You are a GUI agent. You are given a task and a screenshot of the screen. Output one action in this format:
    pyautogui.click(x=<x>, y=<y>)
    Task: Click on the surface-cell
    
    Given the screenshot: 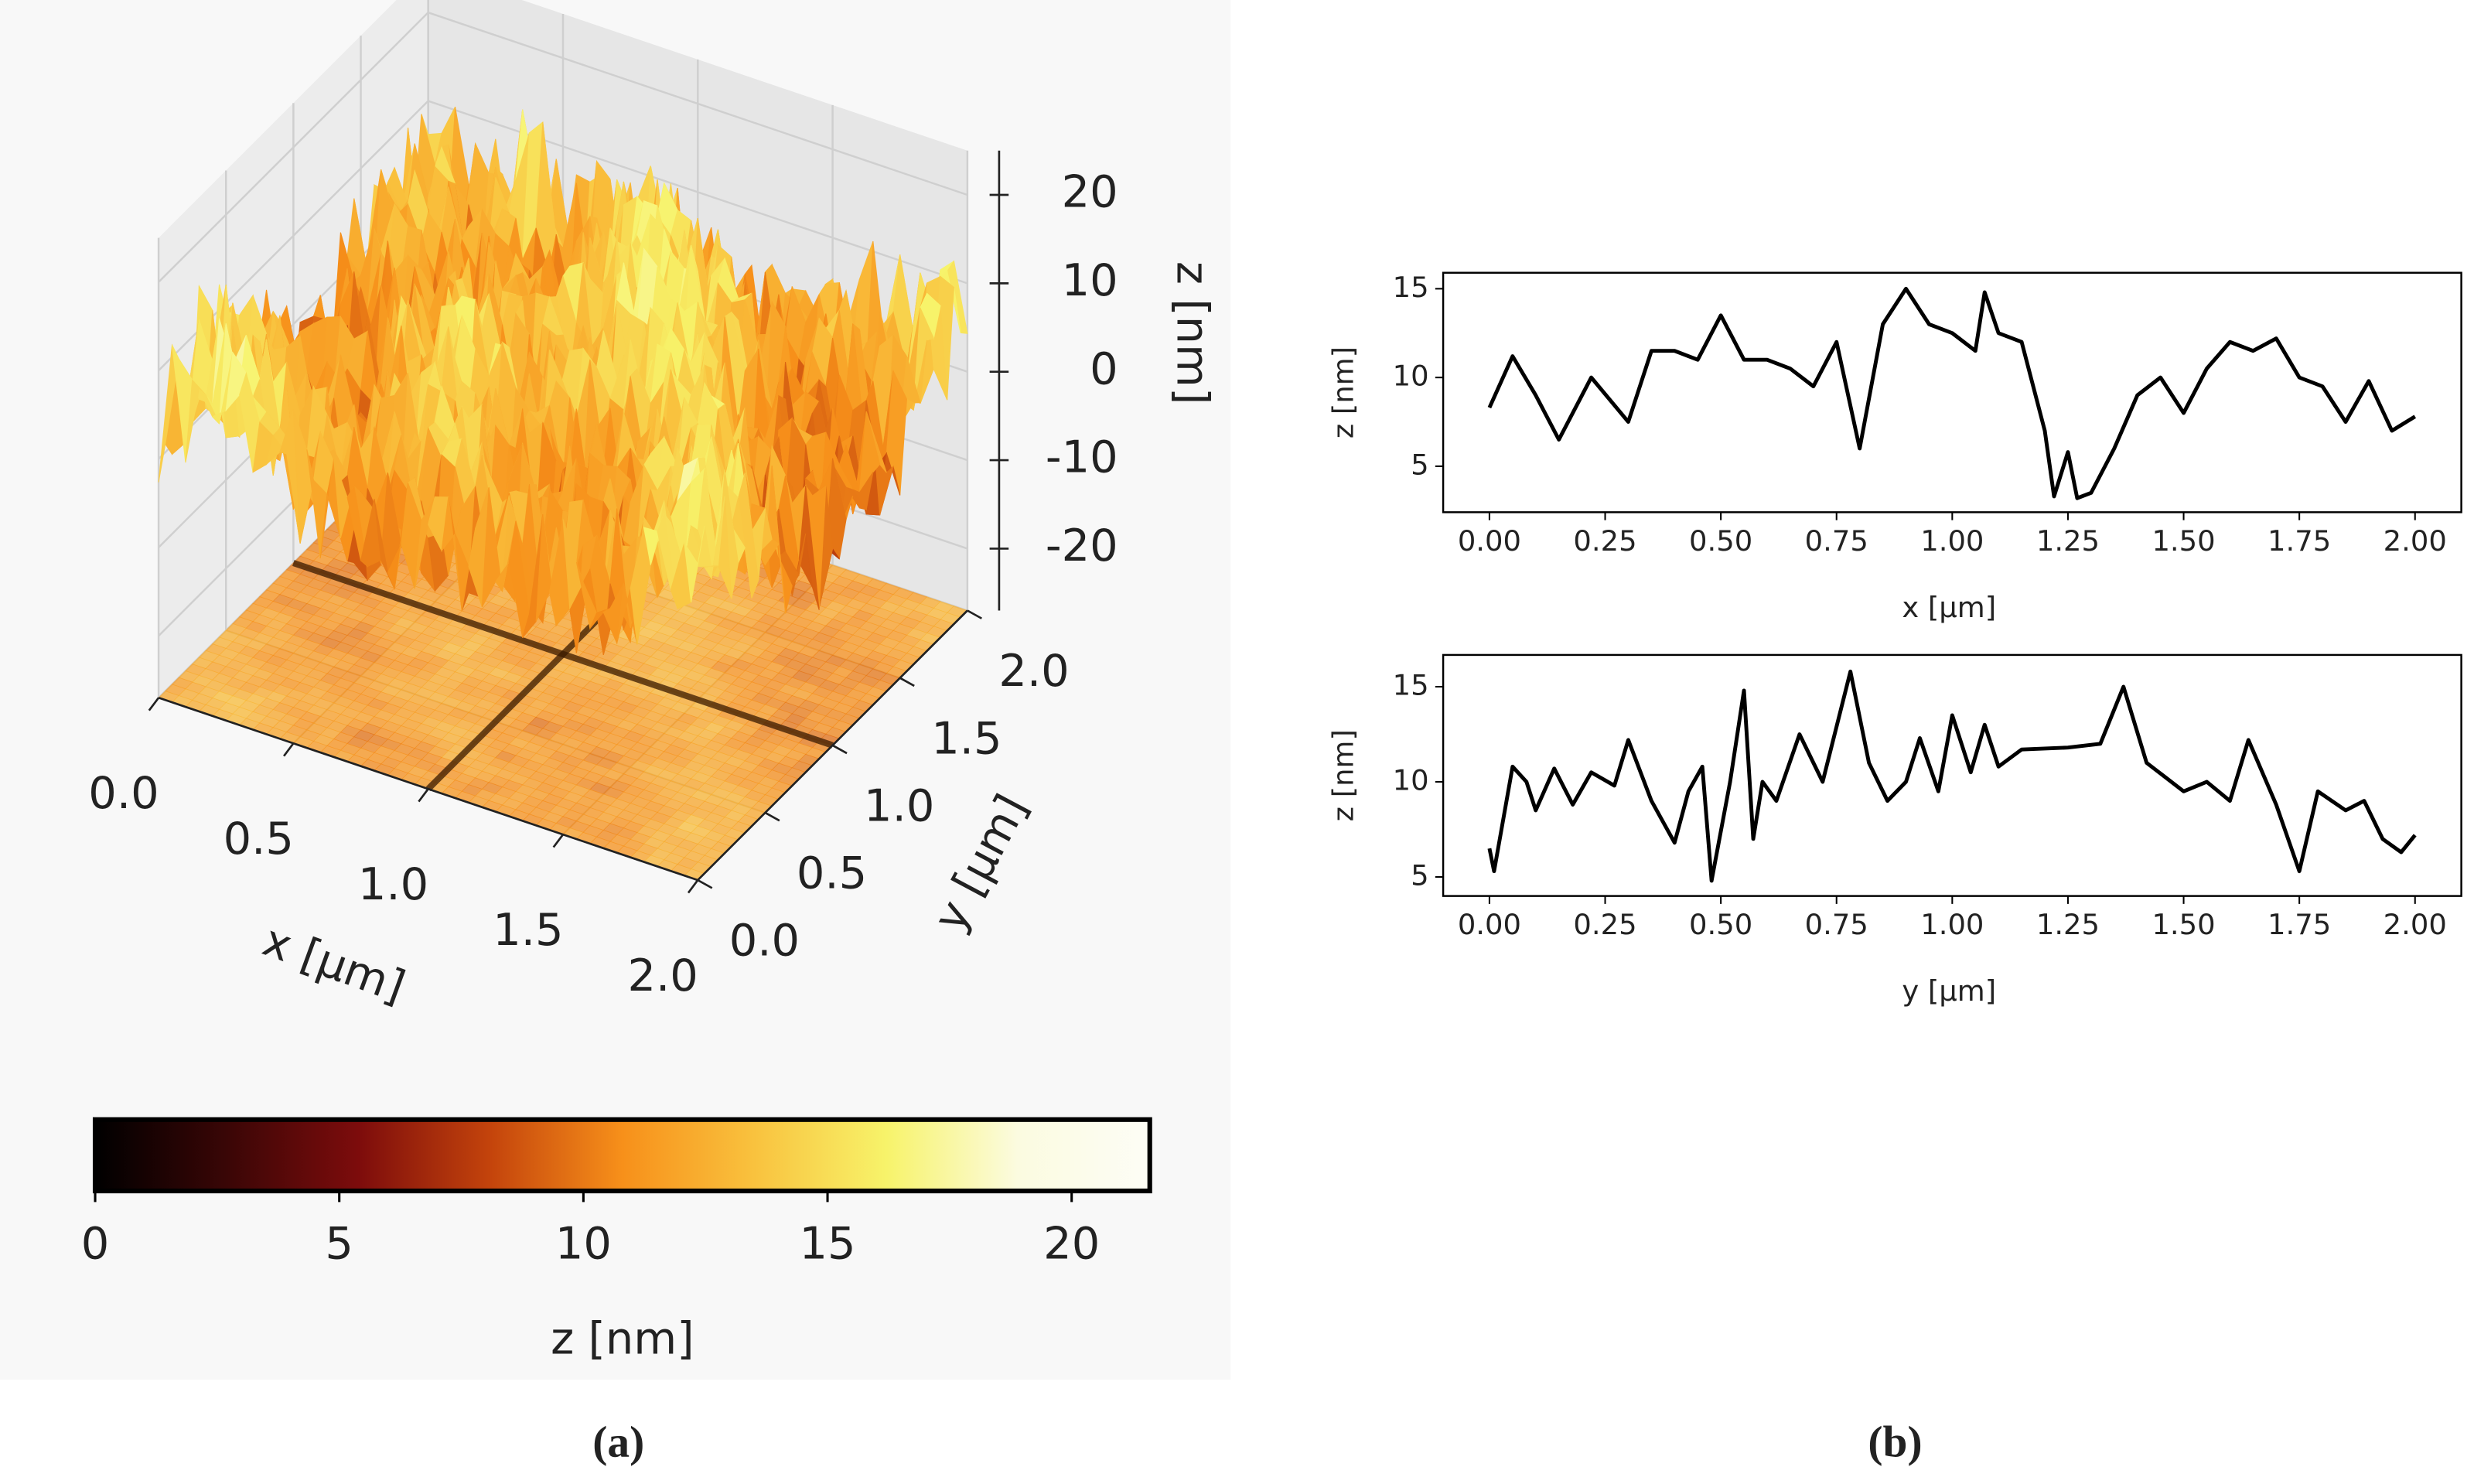 What is the action you would take?
    pyautogui.click(x=694, y=564)
    